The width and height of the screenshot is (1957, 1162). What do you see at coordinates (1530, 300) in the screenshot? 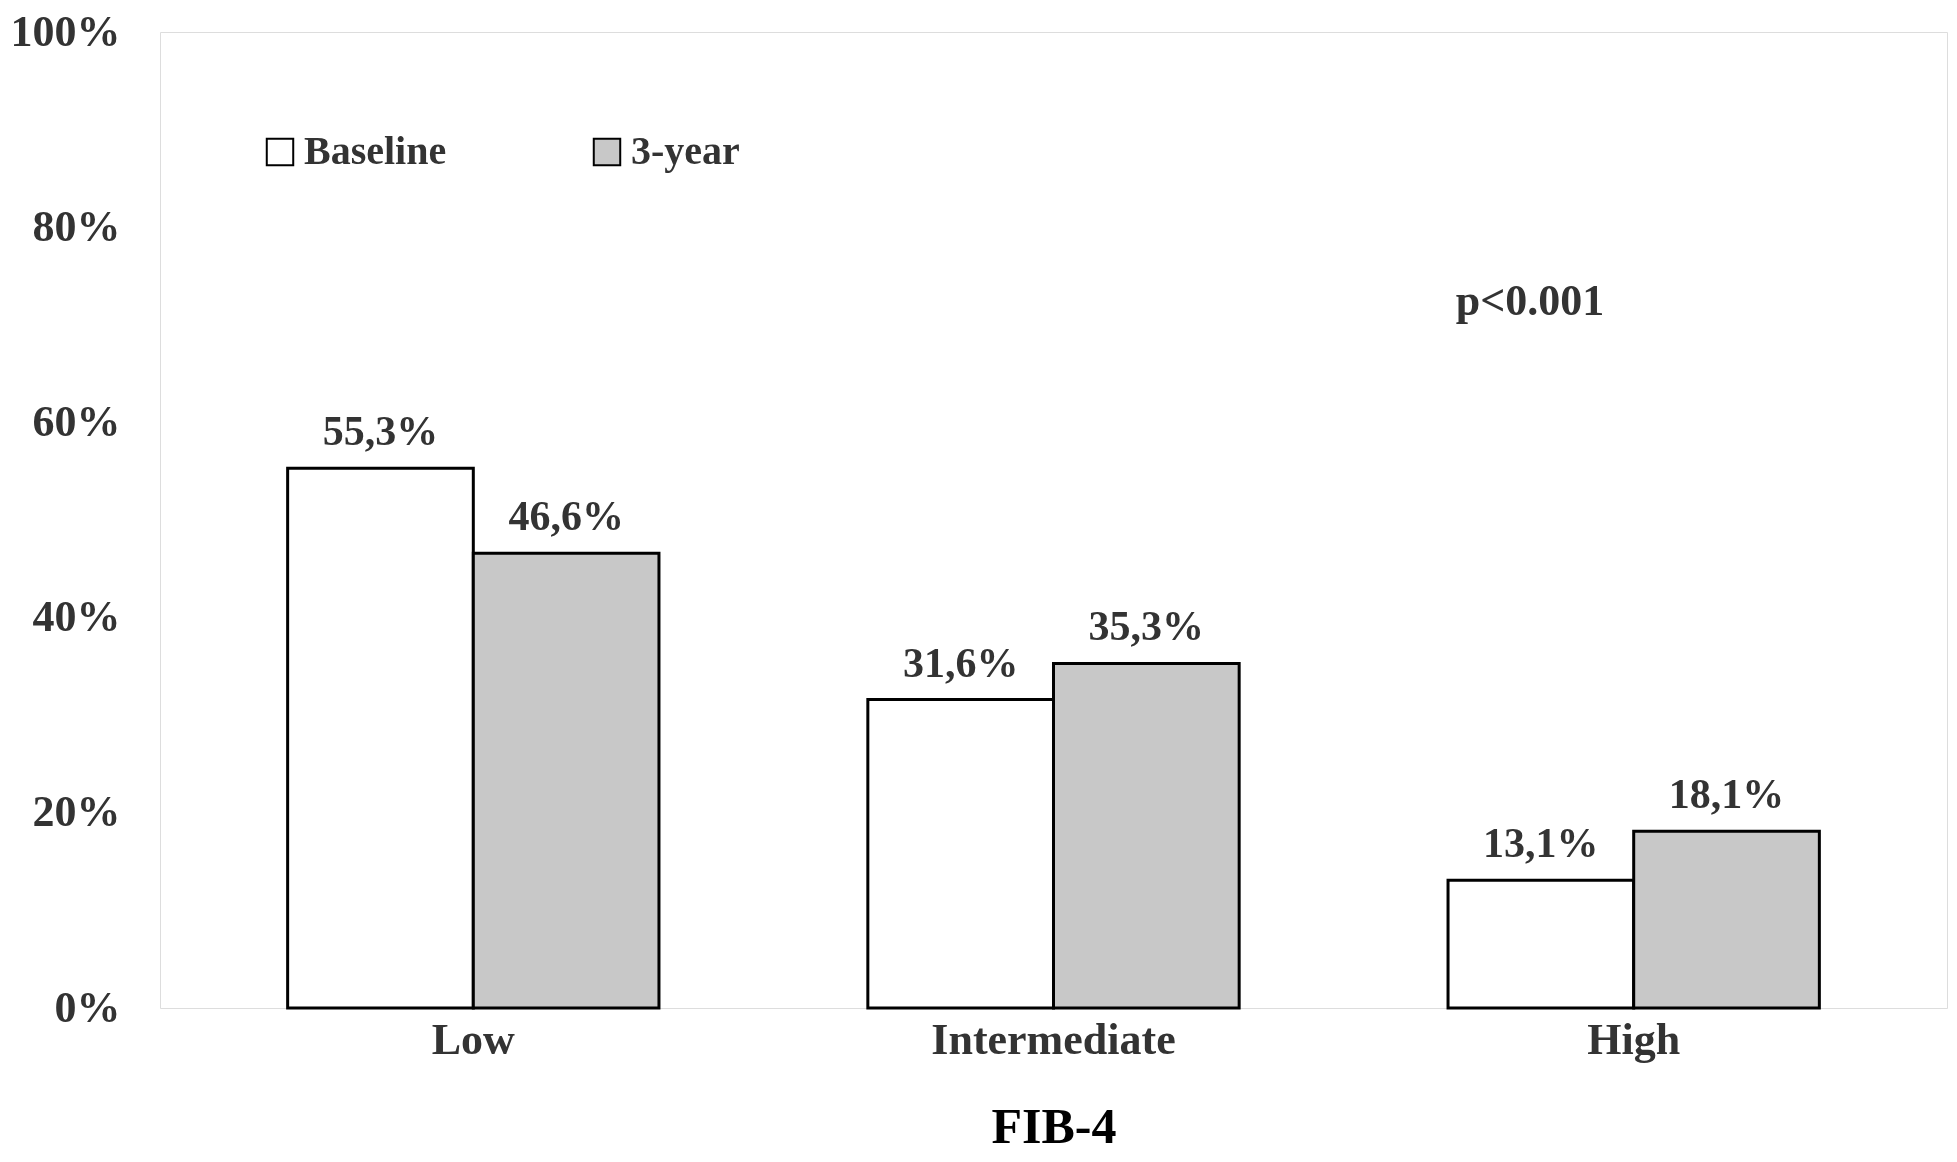
I see `annotation: p<0.001` at bounding box center [1530, 300].